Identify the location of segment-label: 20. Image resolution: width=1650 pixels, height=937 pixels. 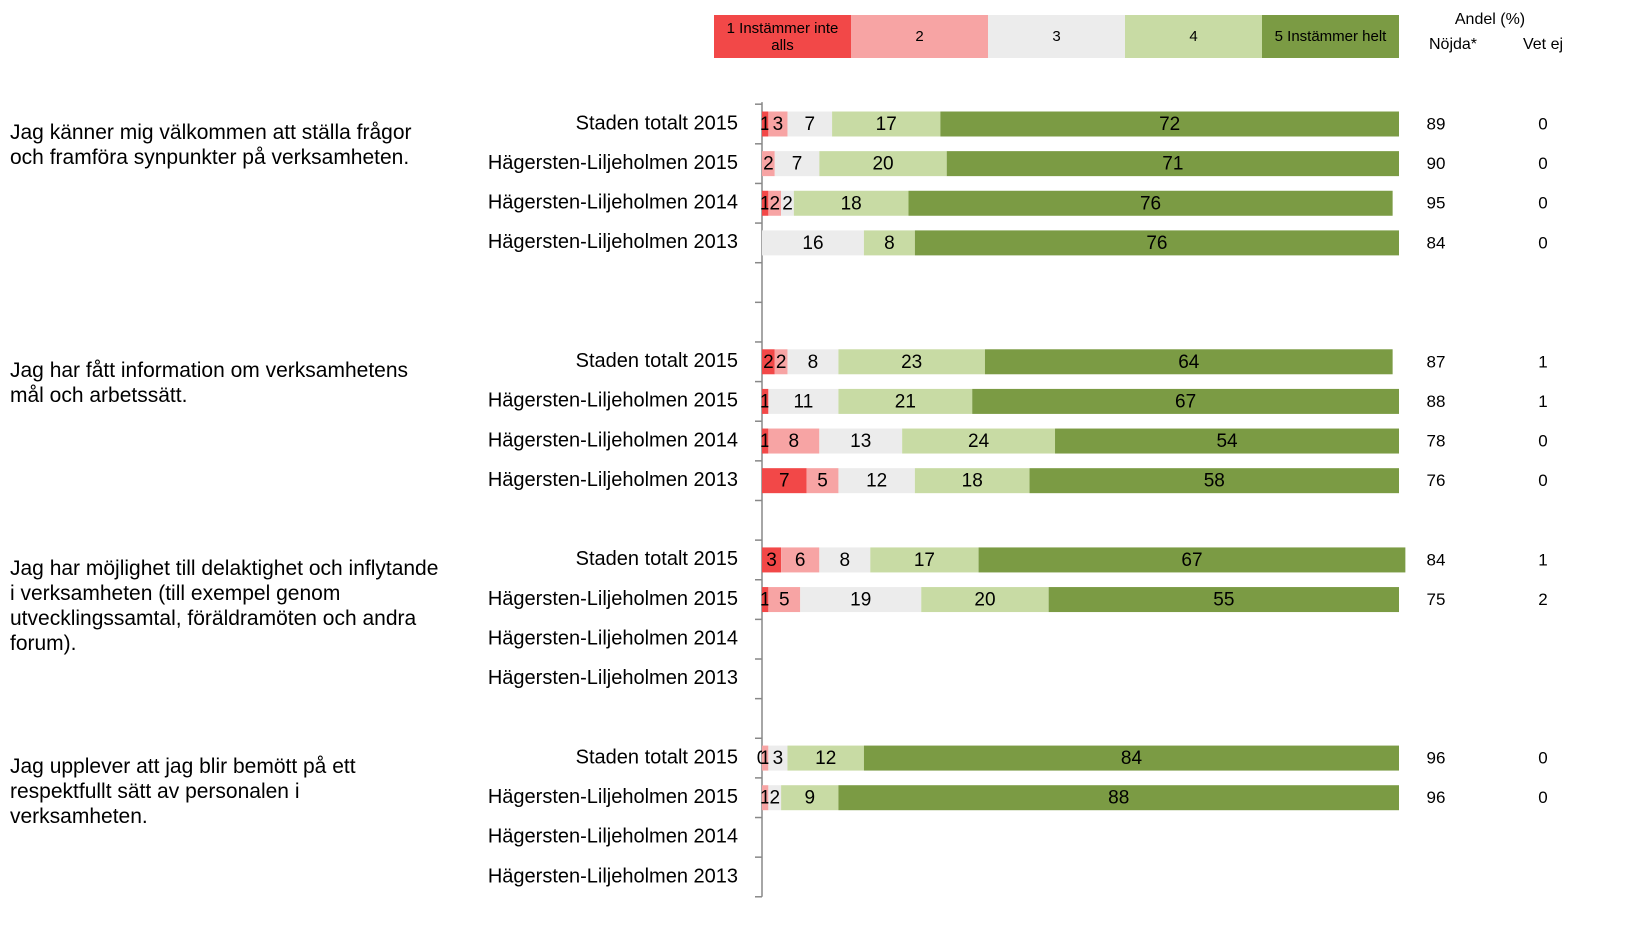
(984, 600).